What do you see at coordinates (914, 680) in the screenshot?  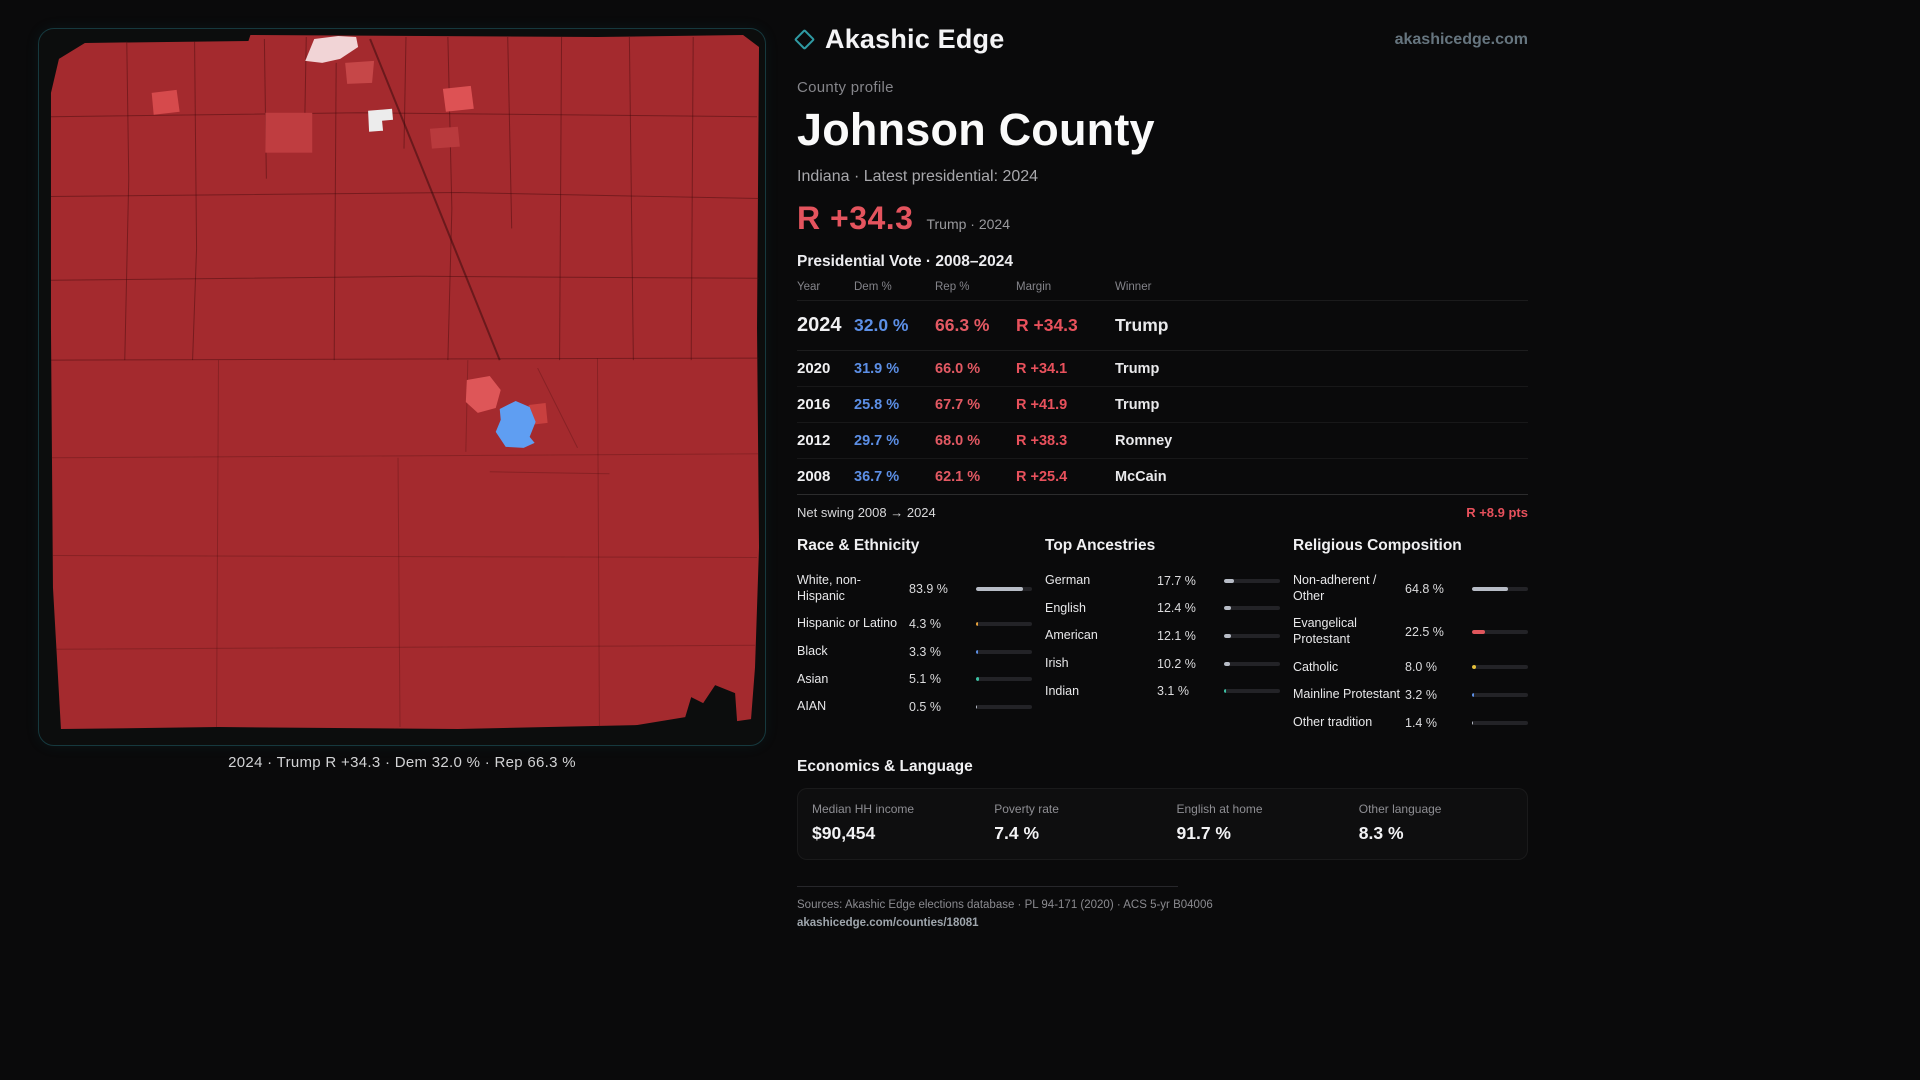 I see `demo-row: Asian 5.1 %` at bounding box center [914, 680].